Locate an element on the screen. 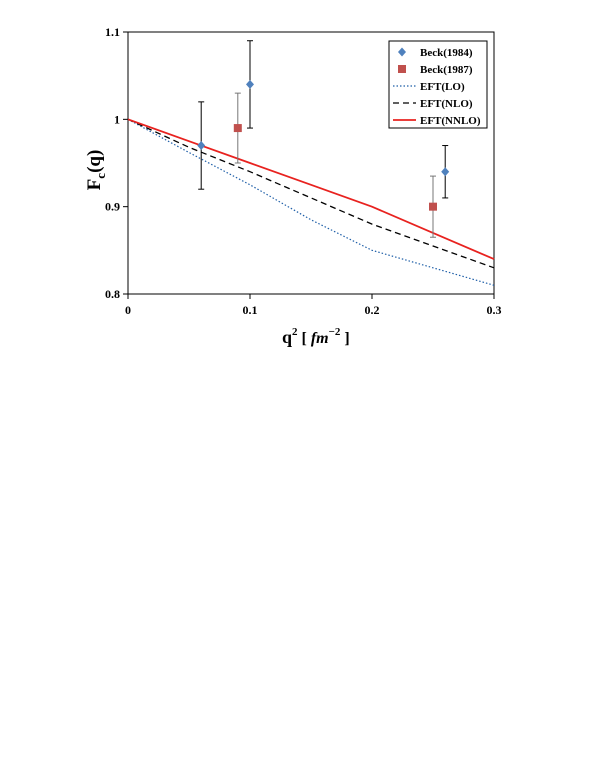 The width and height of the screenshot is (602, 779). y-axis-title: Fc(q) is located at coordinates (96, 170).